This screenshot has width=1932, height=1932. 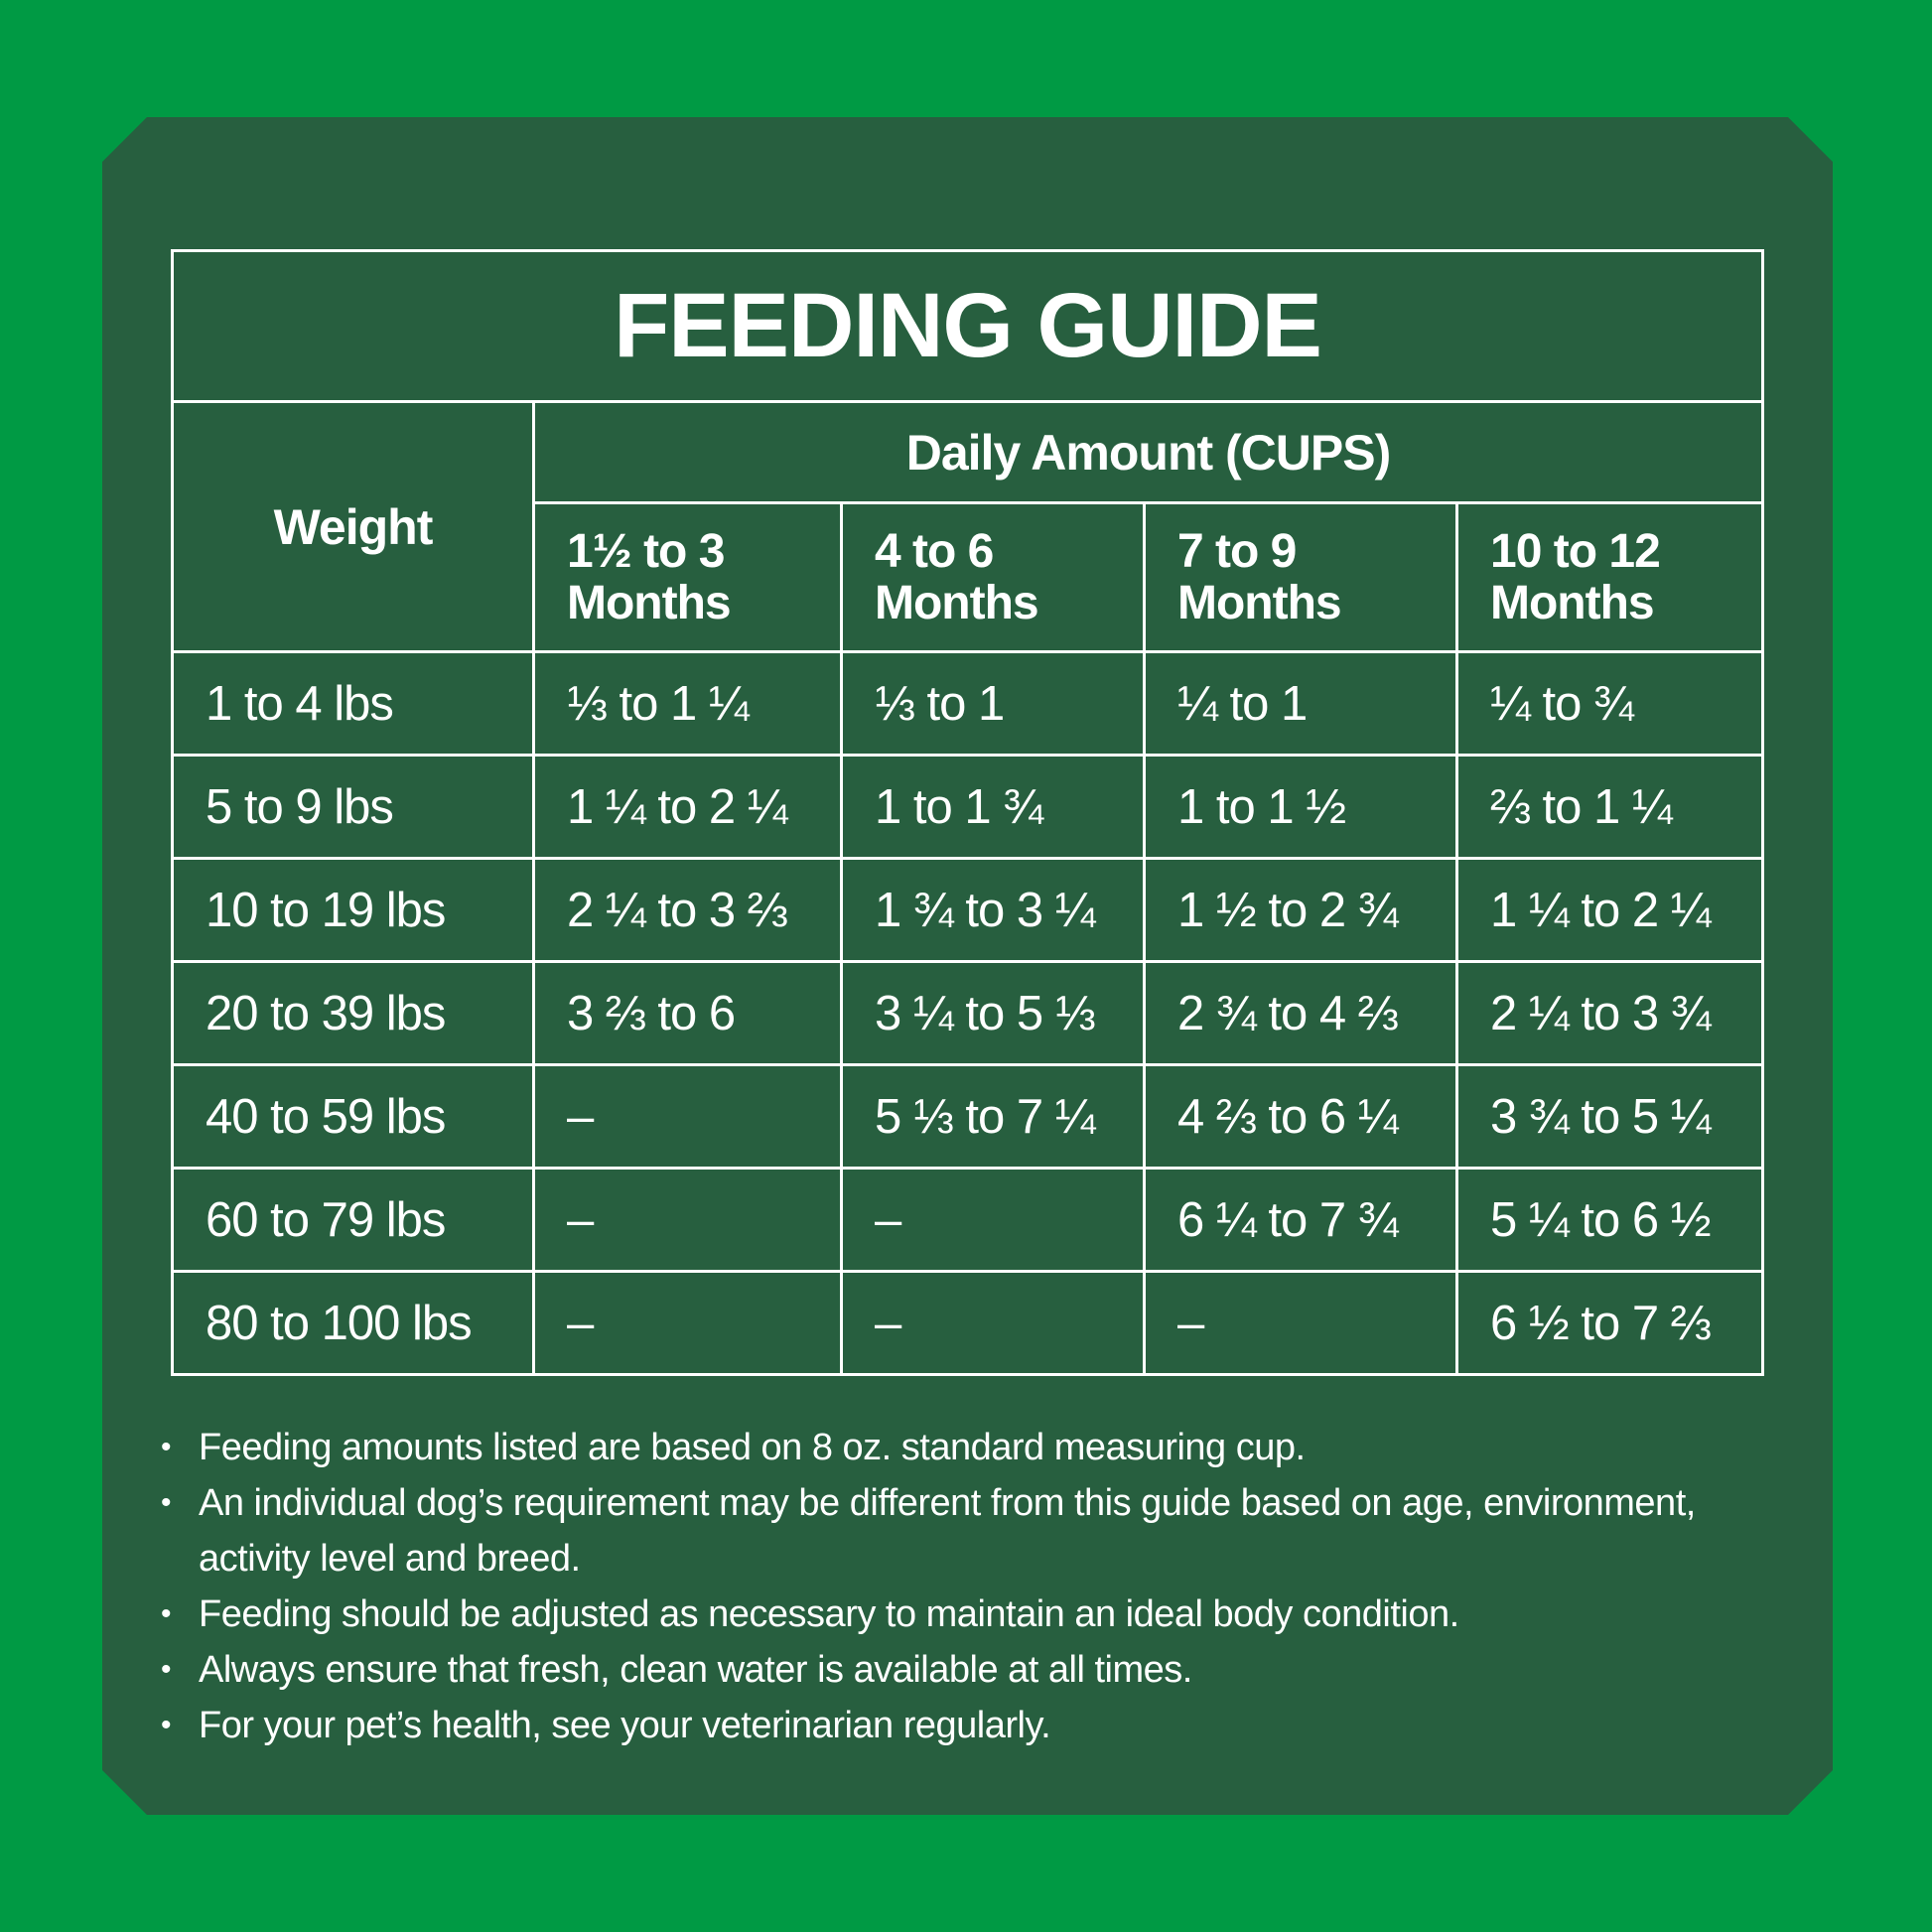 What do you see at coordinates (993, 807) in the screenshot?
I see `amount-cell: 1 to 1 ¾` at bounding box center [993, 807].